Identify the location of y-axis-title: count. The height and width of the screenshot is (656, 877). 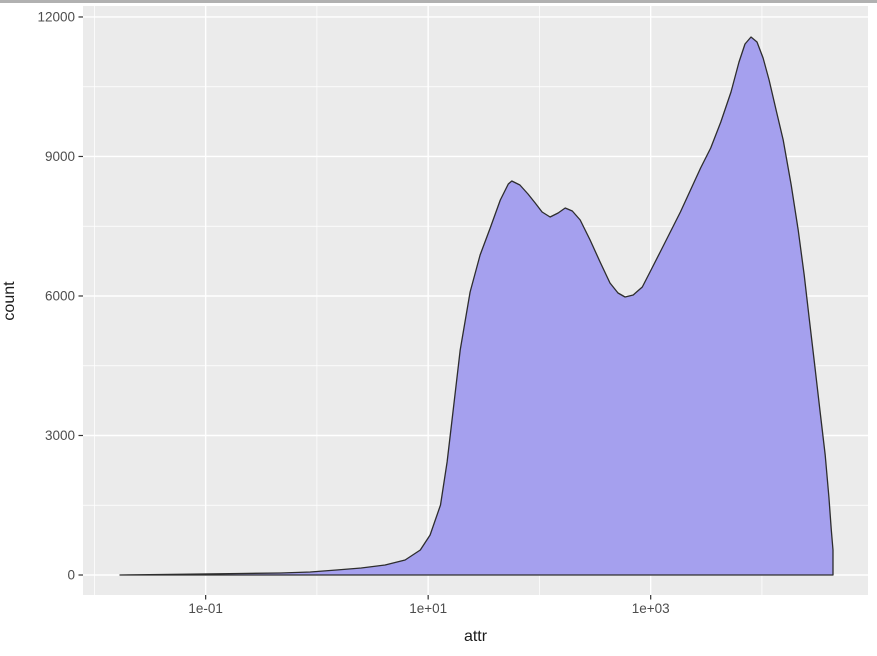
(9, 301).